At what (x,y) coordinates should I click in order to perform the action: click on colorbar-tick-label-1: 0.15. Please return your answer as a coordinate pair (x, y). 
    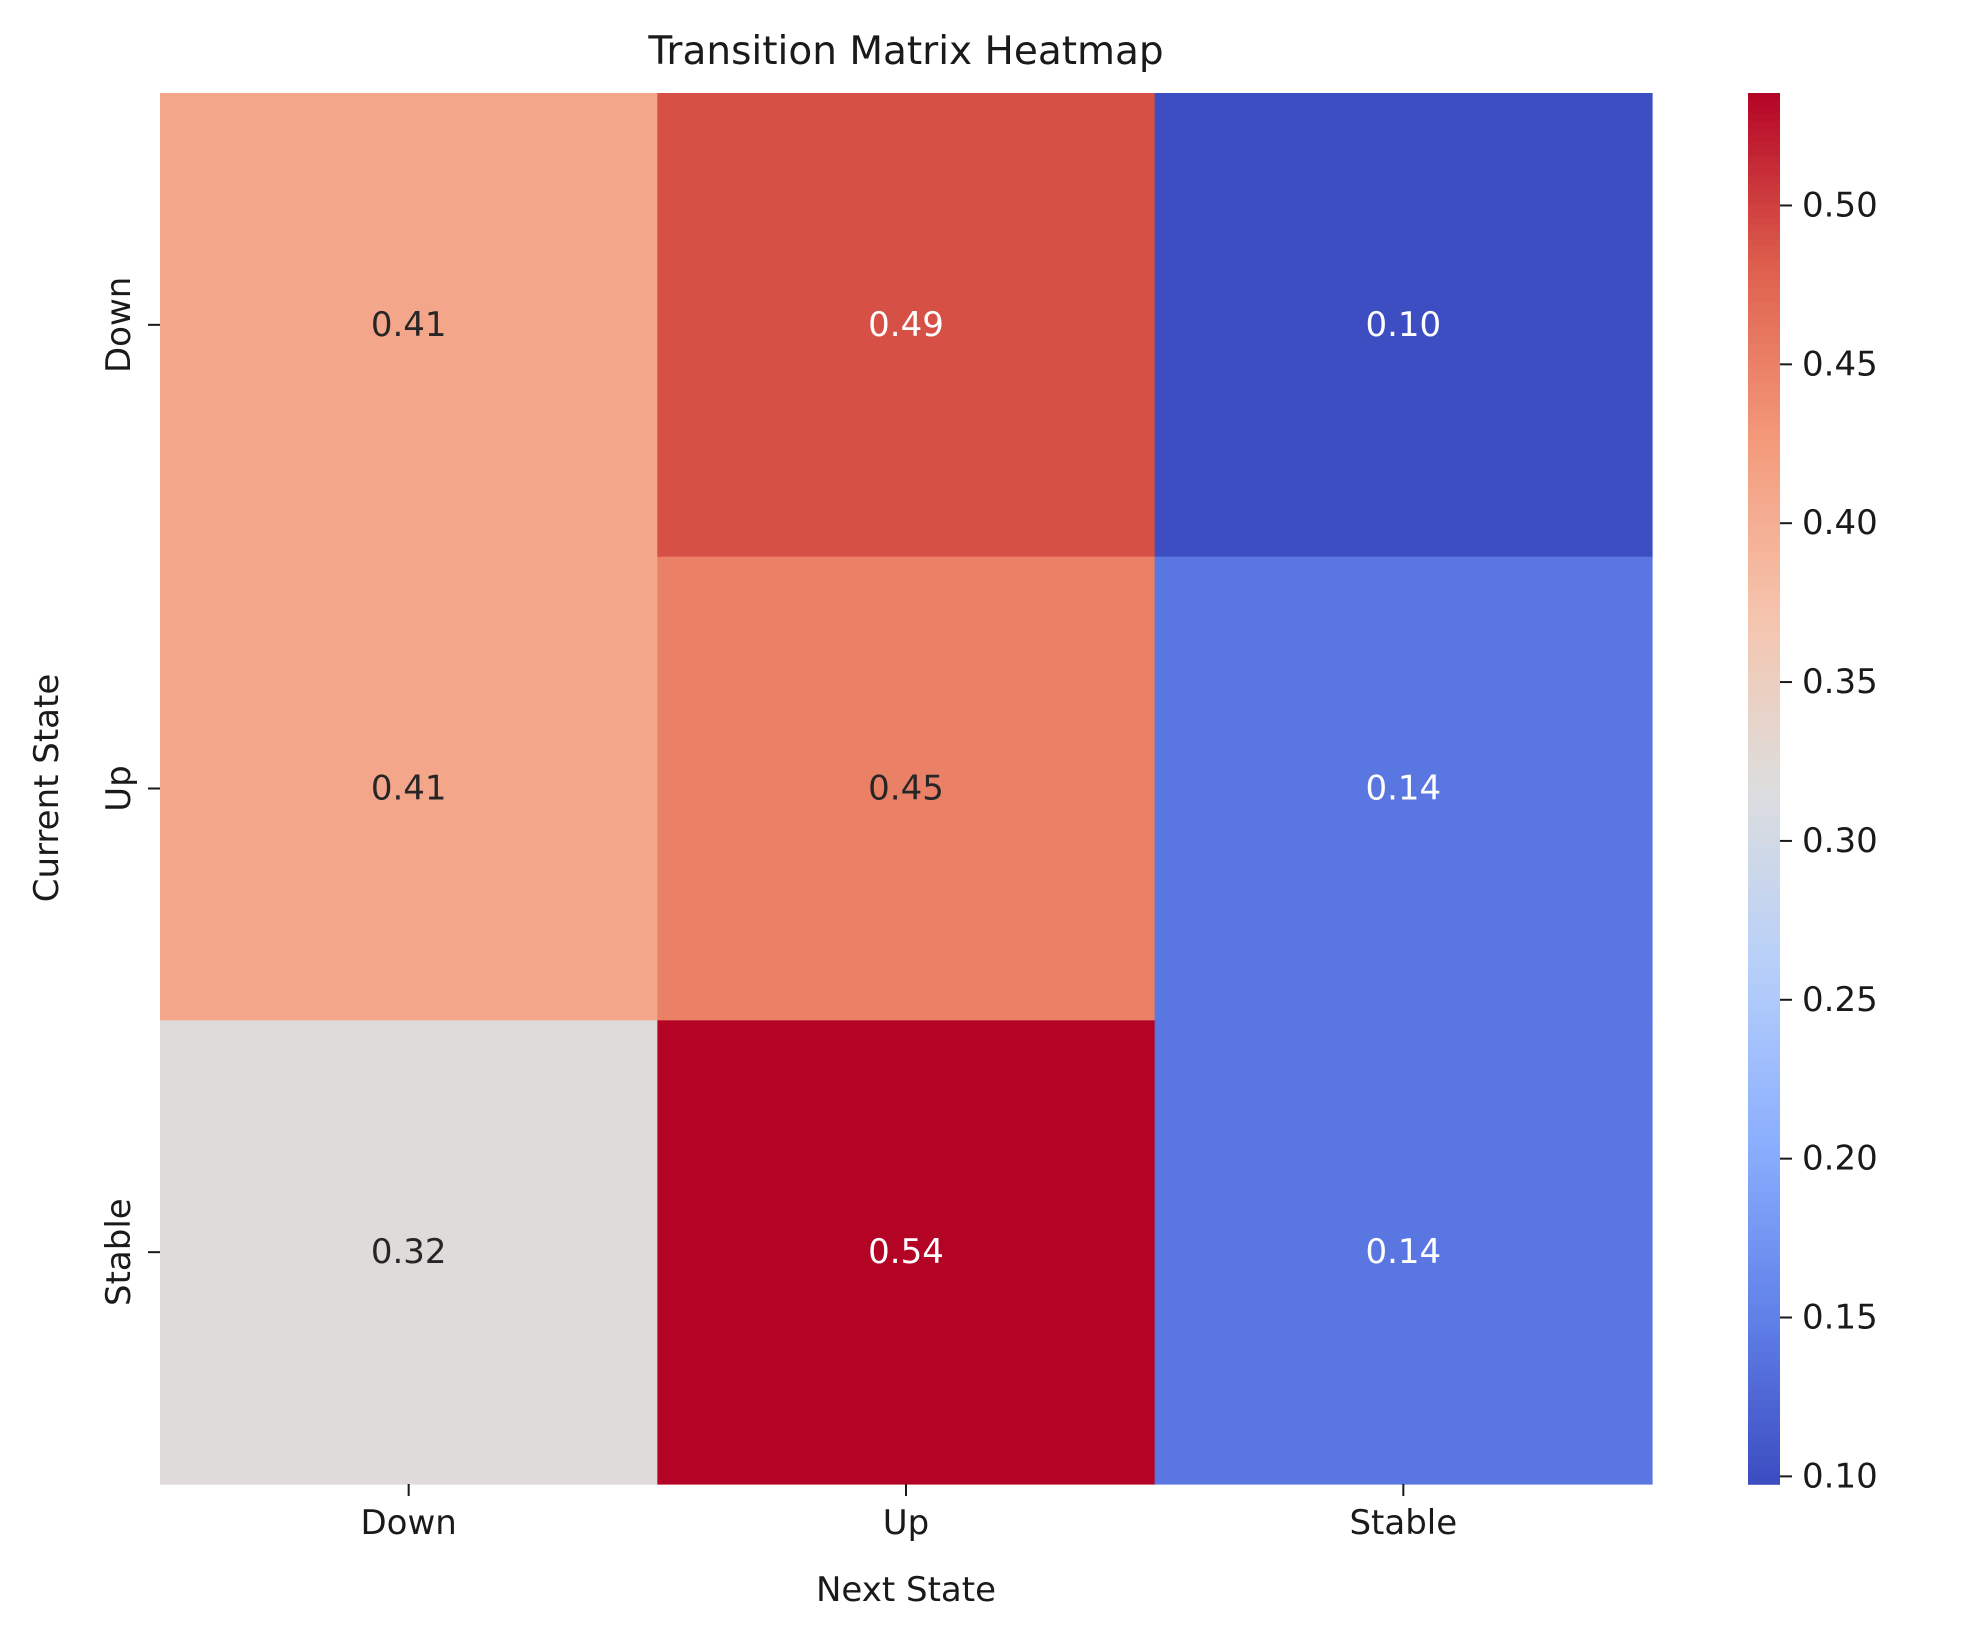
    Looking at the image, I should click on (1840, 1318).